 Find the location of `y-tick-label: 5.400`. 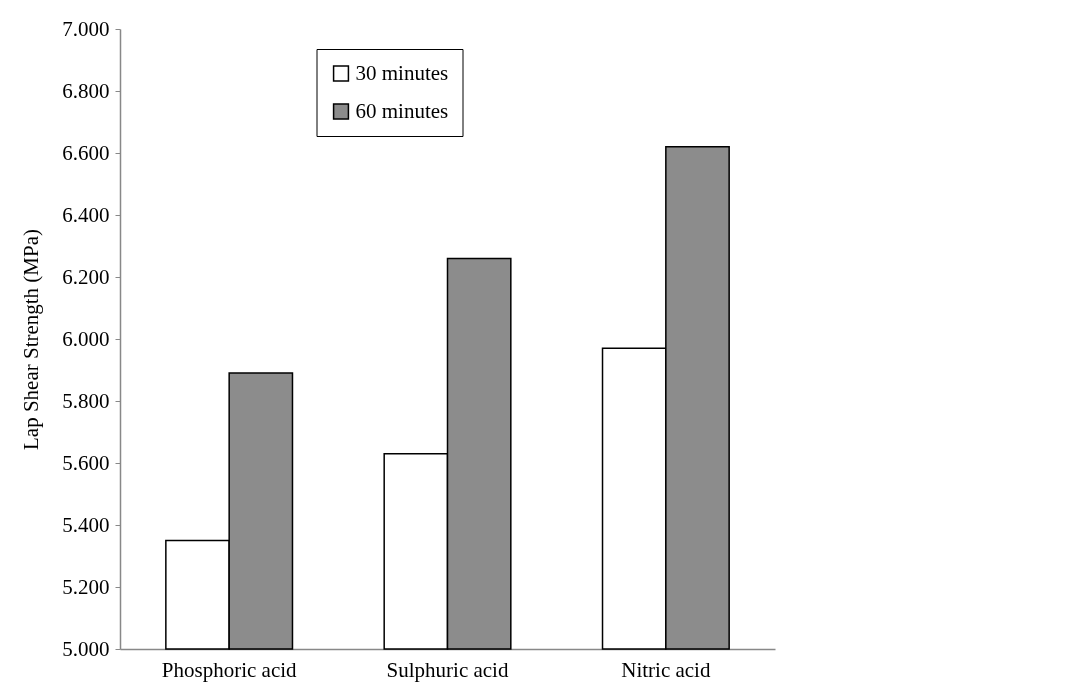

y-tick-label: 5.400 is located at coordinates (86, 524).